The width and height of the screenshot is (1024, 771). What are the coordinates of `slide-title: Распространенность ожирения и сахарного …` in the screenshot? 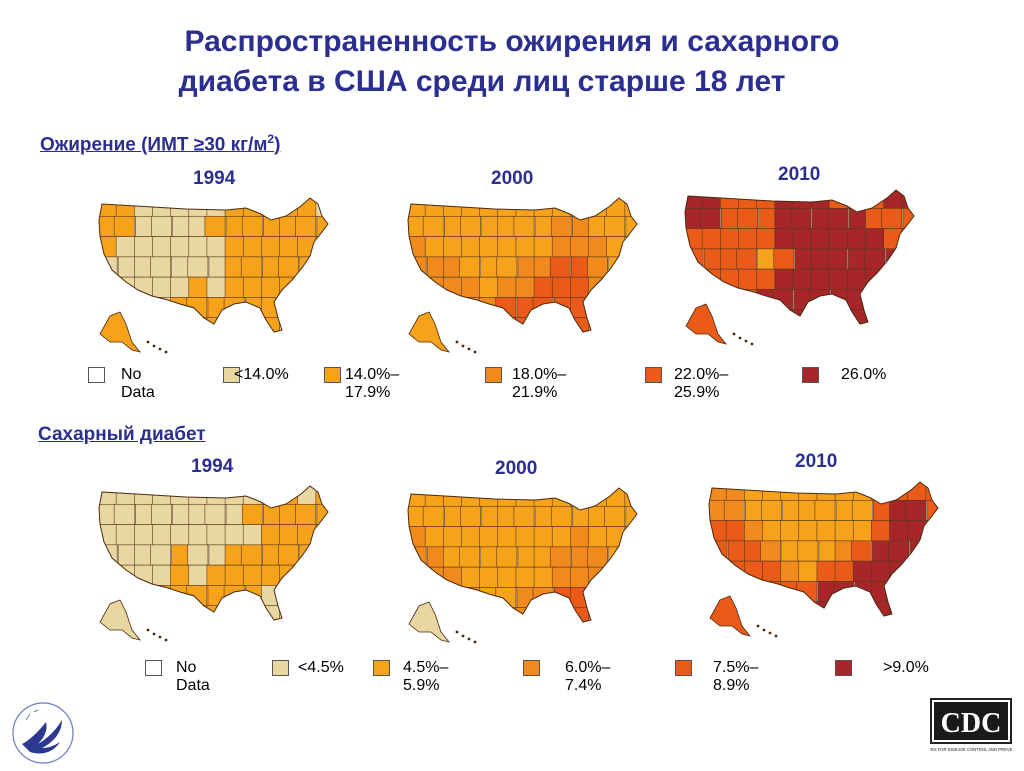 It's located at (512, 62).